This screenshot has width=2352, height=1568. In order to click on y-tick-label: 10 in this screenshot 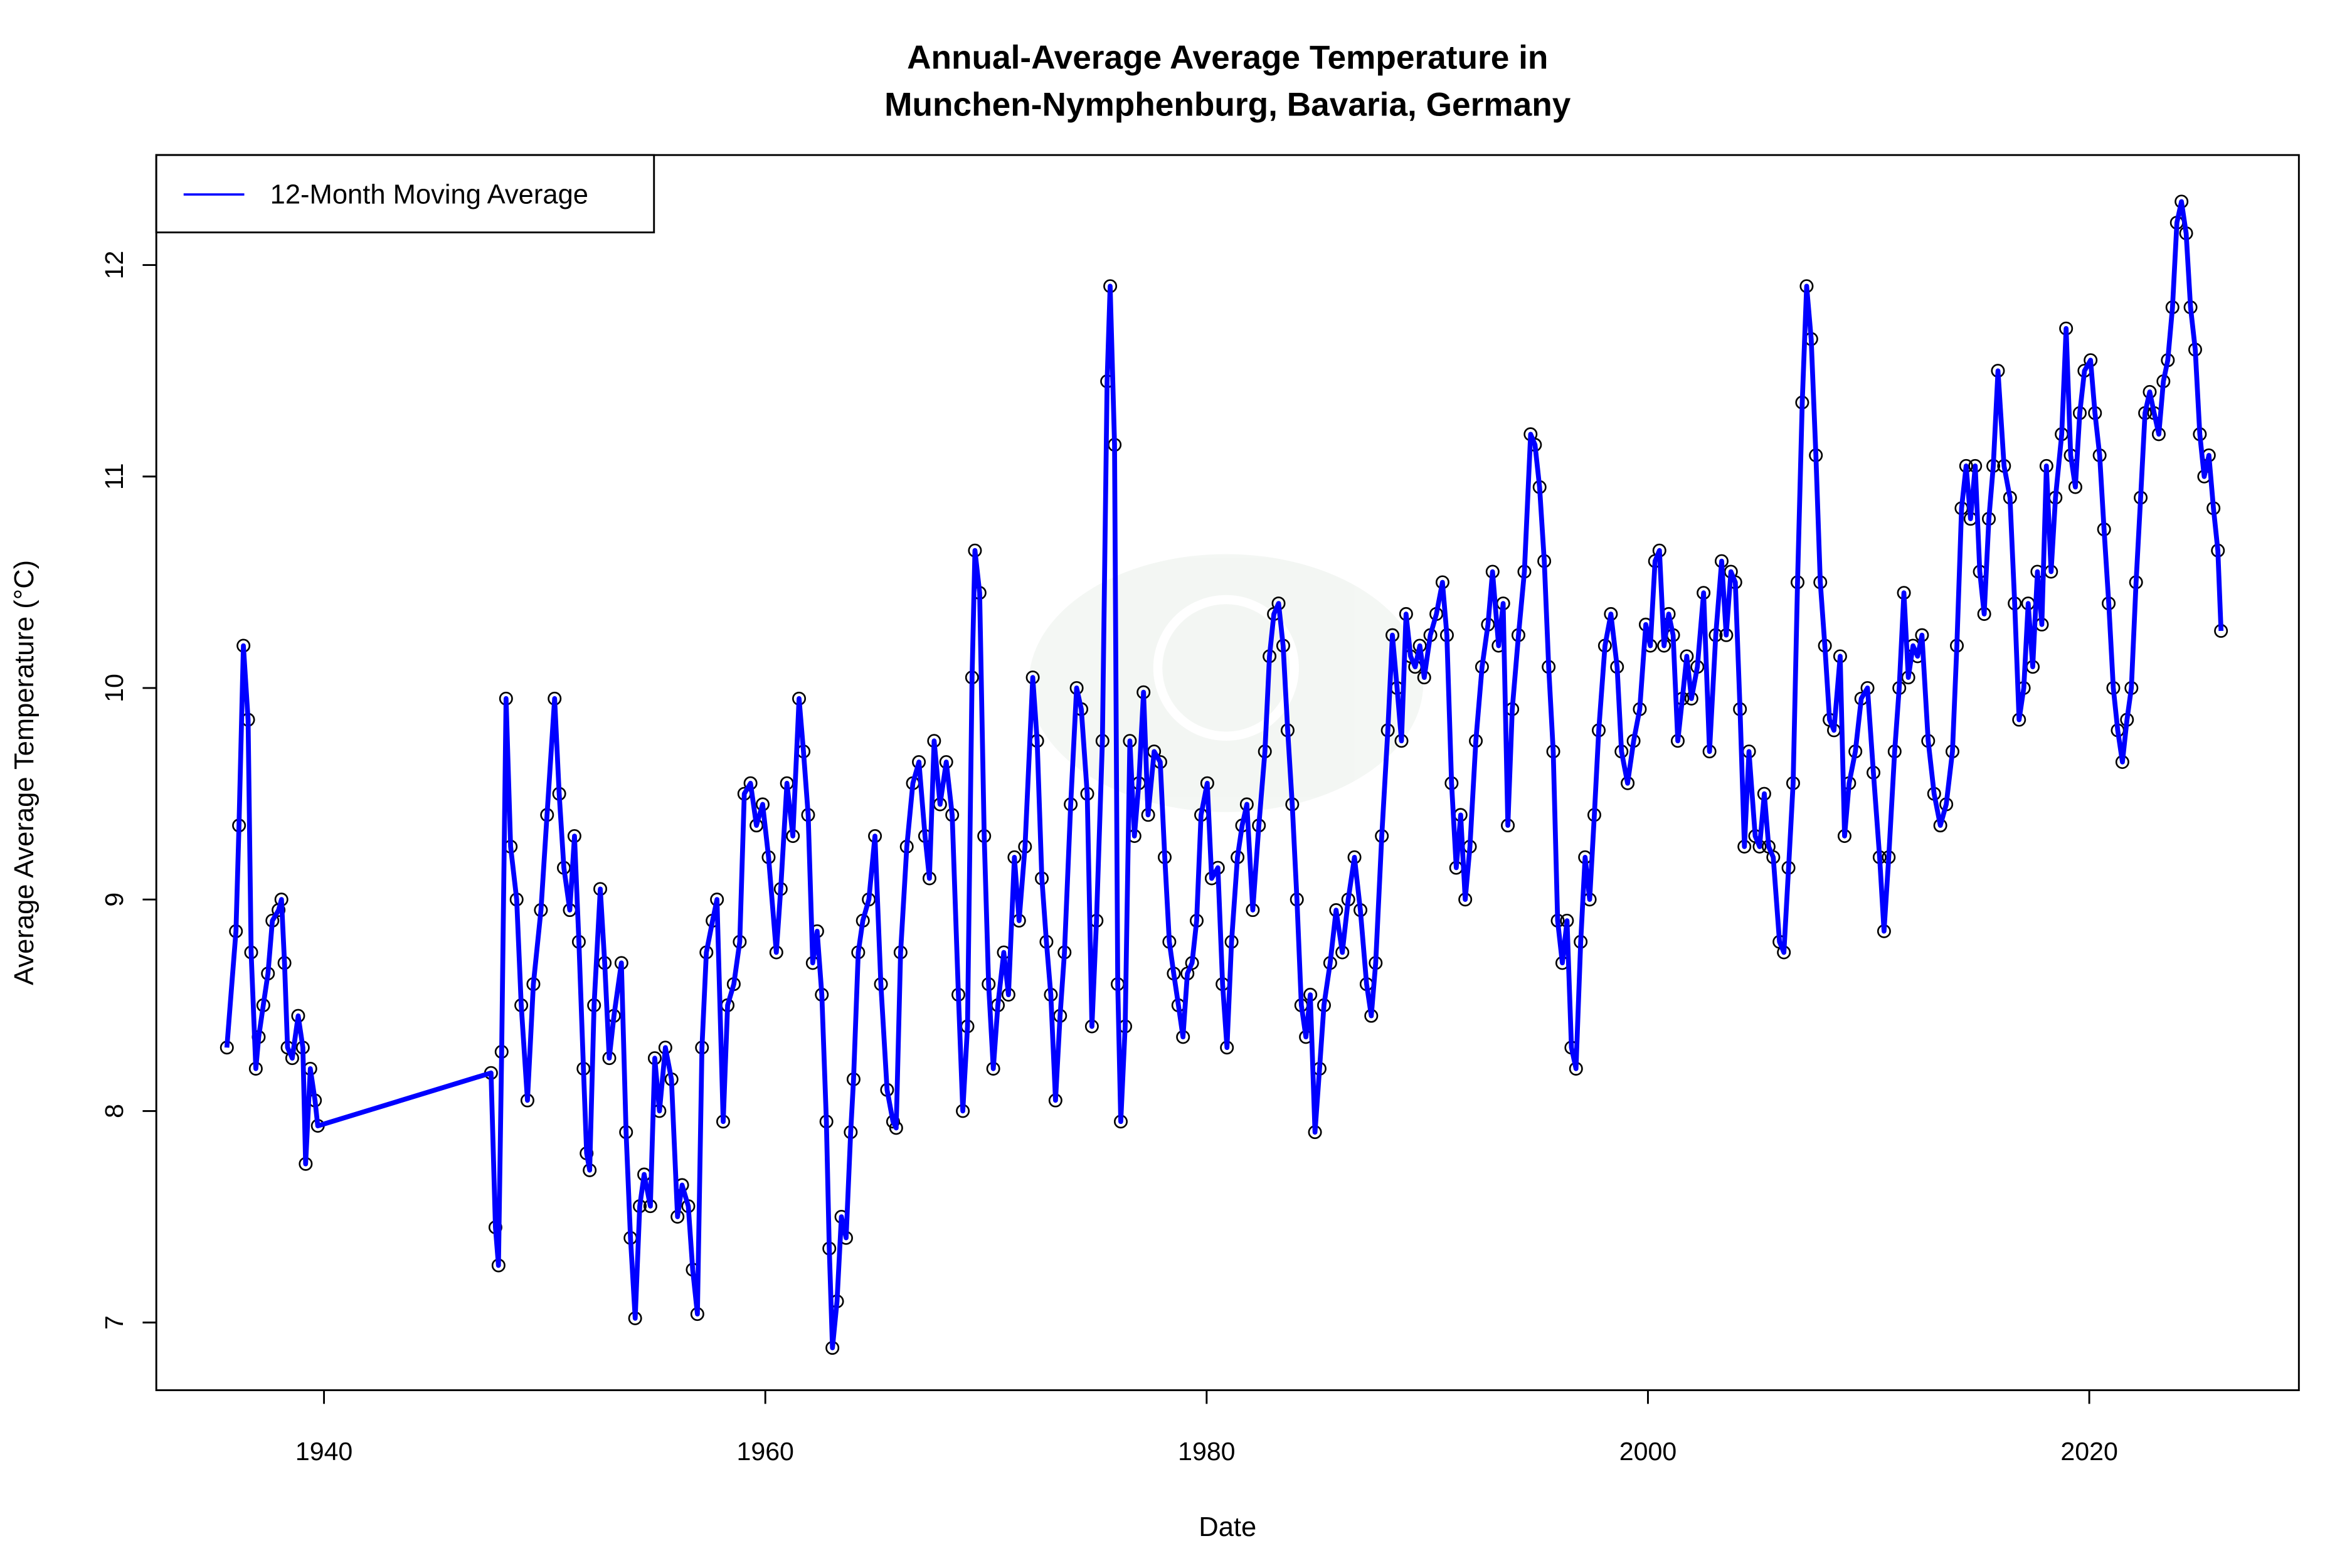, I will do `click(114, 688)`.